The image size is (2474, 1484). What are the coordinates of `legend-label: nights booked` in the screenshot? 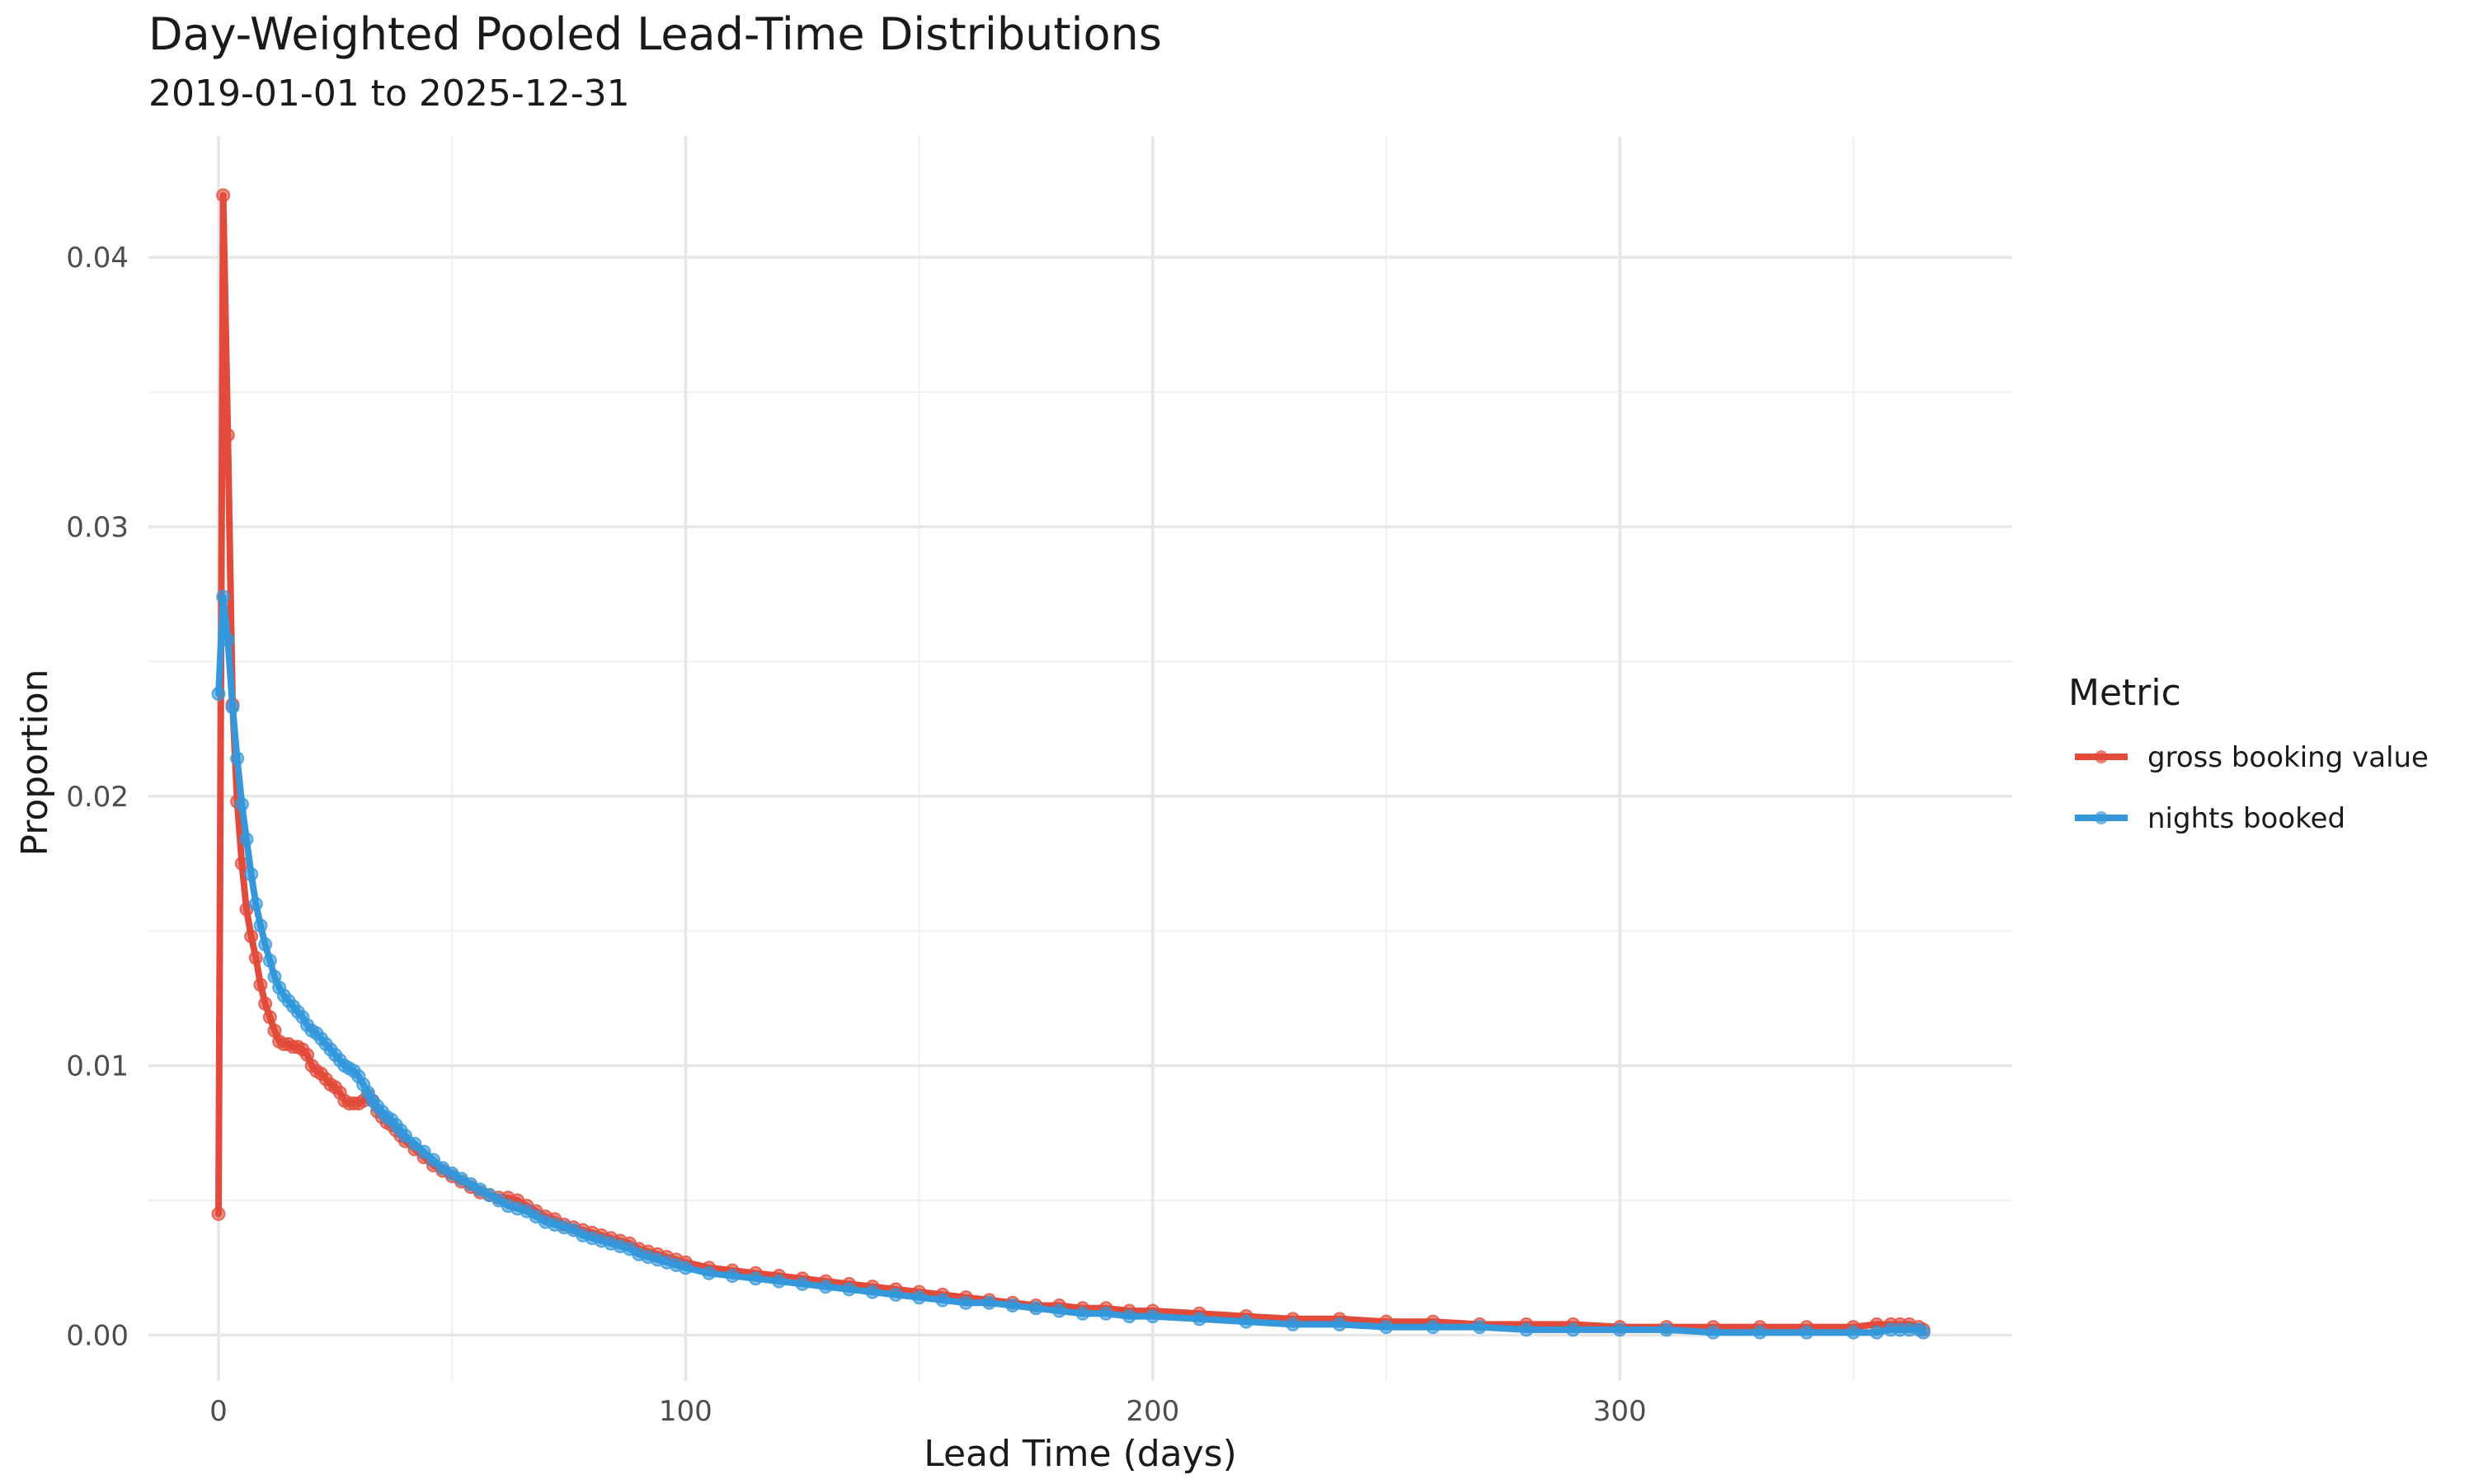 It's located at (2246, 818).